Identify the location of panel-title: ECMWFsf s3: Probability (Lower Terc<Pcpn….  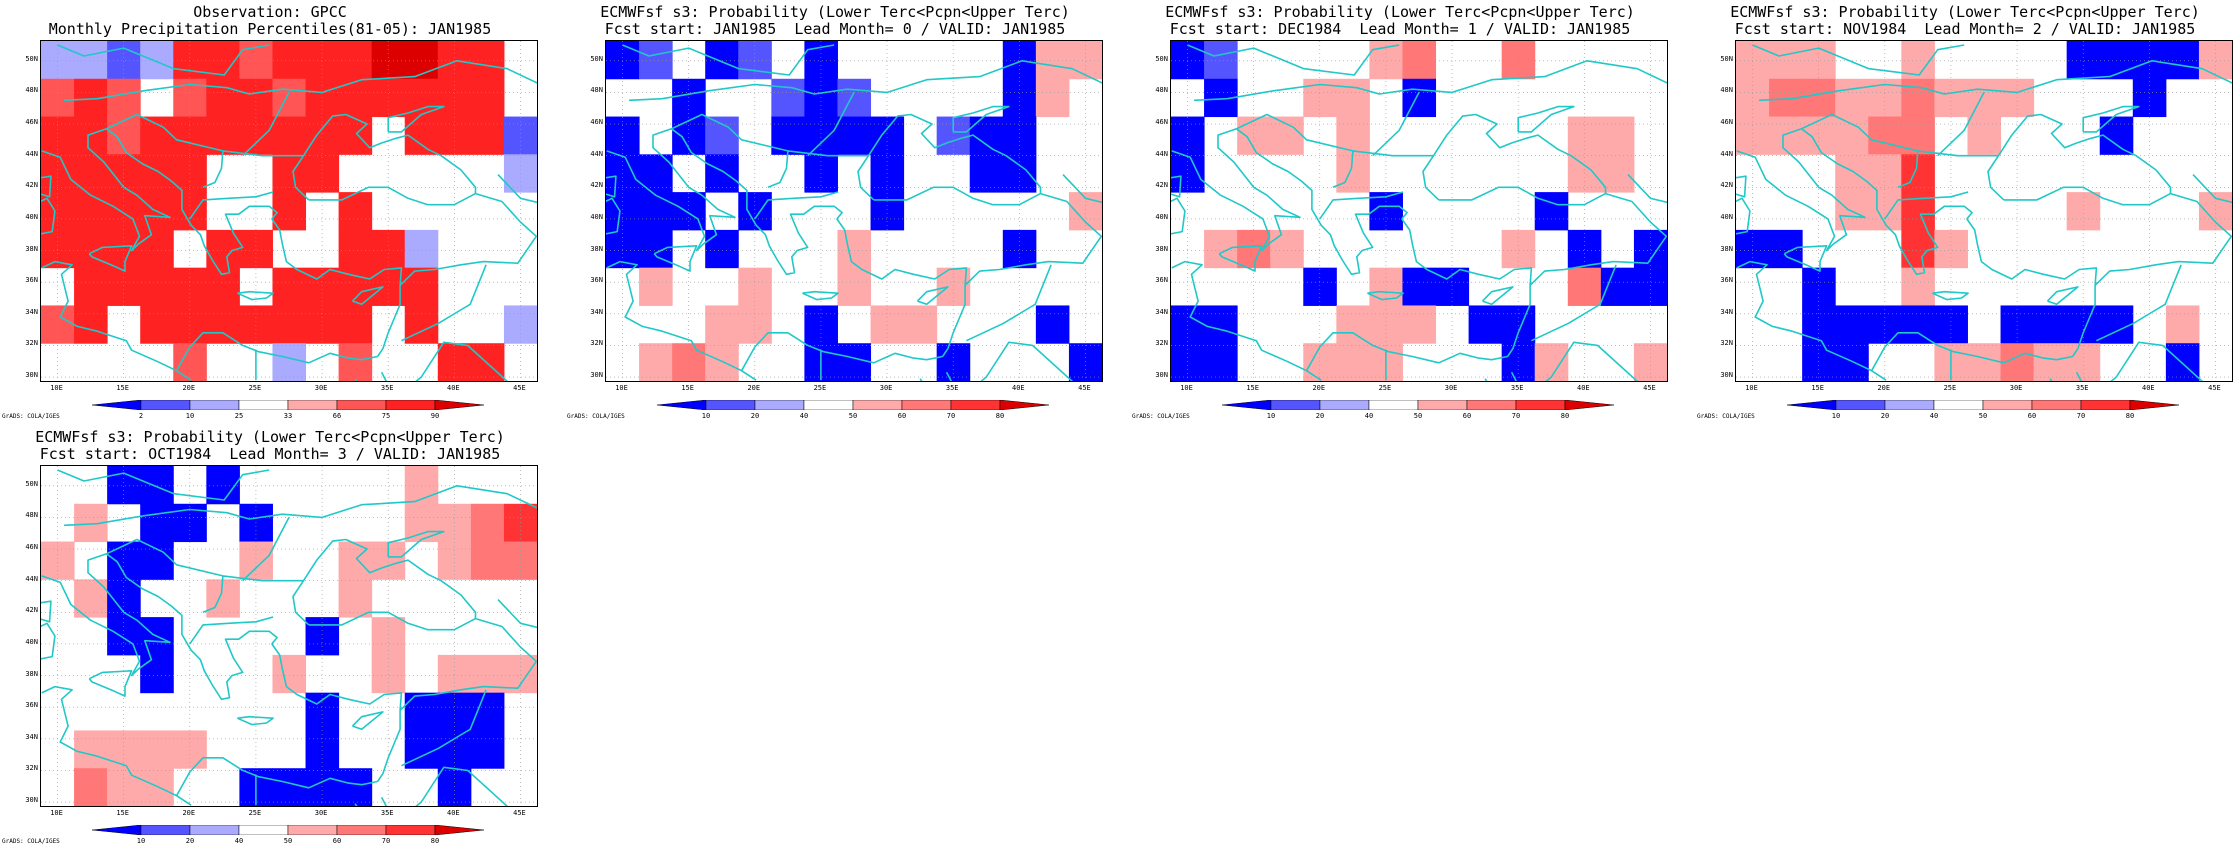
(1965, 21).